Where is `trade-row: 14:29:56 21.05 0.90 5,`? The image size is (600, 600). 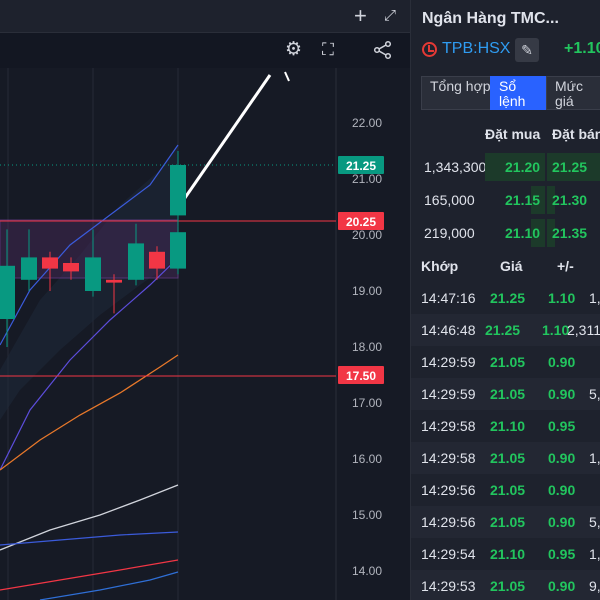 trade-row: 14:29:56 21.05 0.90 5, is located at coordinates (505, 522).